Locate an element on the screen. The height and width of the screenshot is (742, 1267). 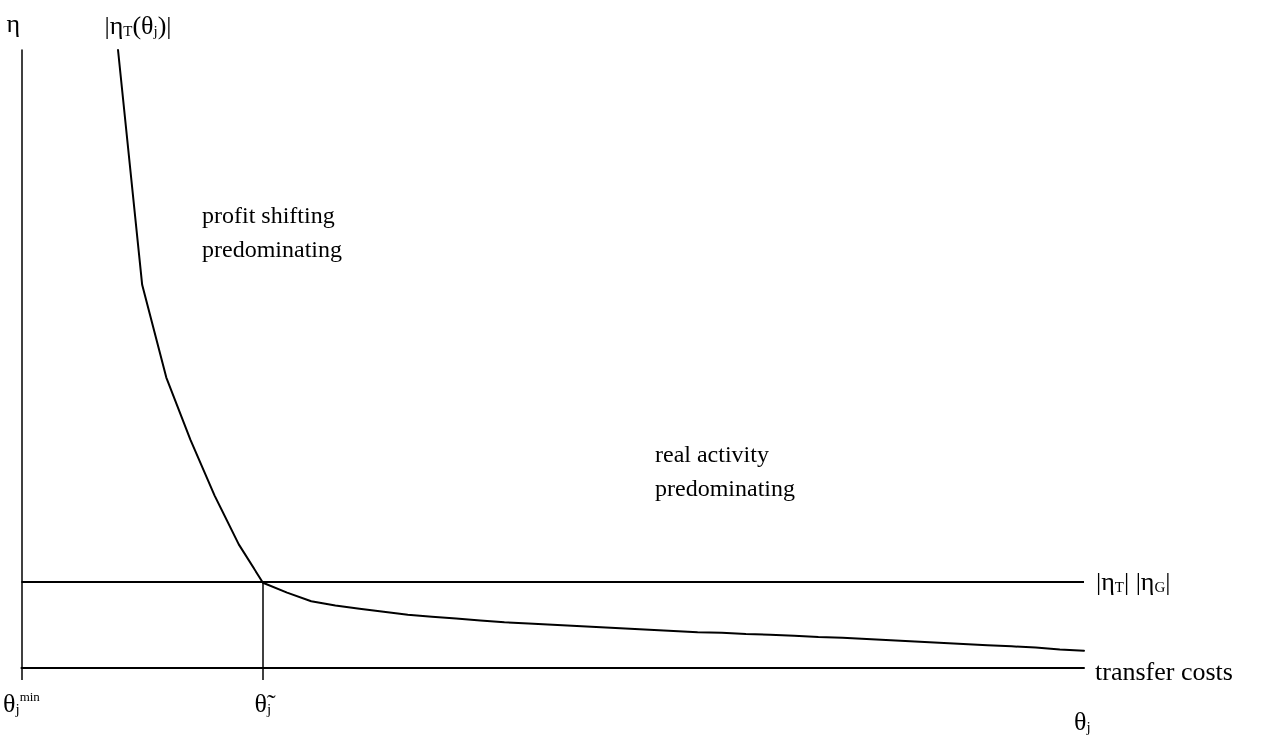
x-tick-label: θ̃j is located at coordinates (265, 703).